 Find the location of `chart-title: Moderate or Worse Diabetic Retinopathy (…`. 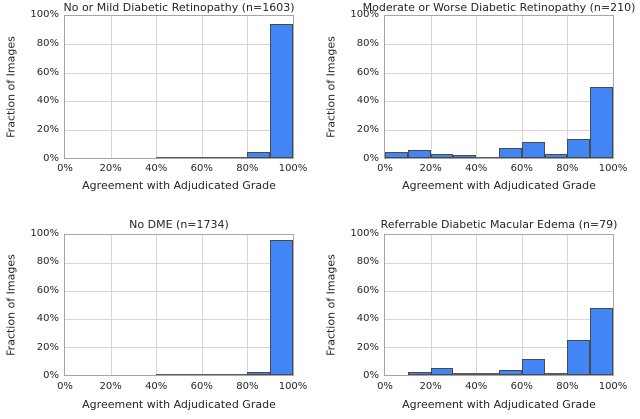

chart-title: Moderate or Worse Diabetic Retinopathy (… is located at coordinates (499, 7).